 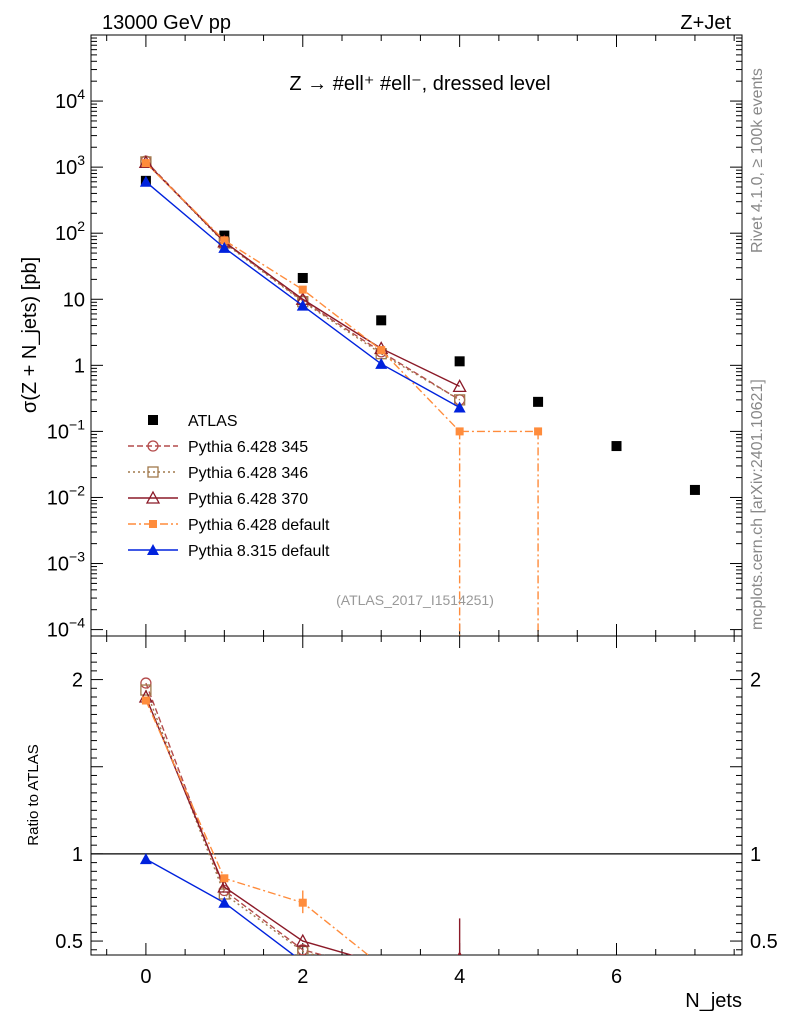 What do you see at coordinates (81, 160) in the screenshot?
I see `y-tick-exponent: 3` at bounding box center [81, 160].